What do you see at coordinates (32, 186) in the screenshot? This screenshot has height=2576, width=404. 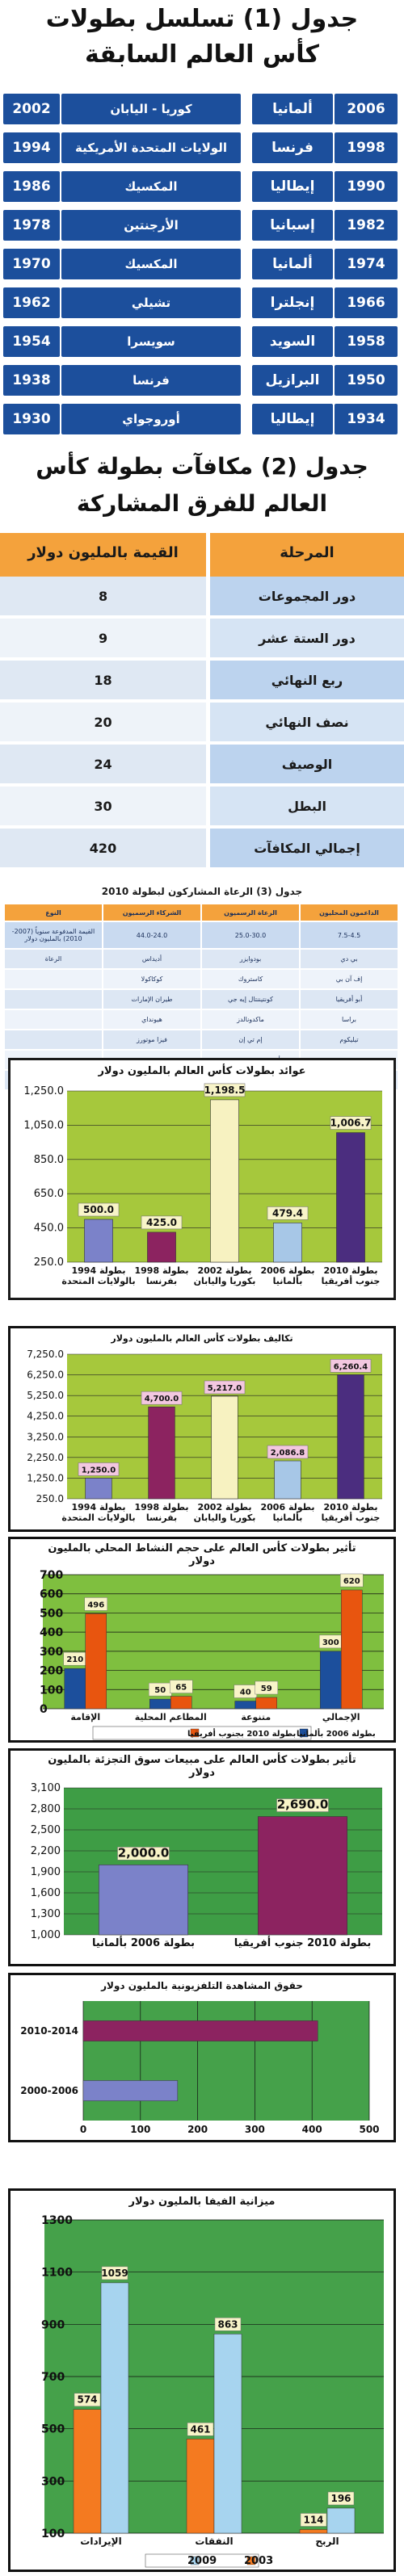 I see `table1-year: 1986` at bounding box center [32, 186].